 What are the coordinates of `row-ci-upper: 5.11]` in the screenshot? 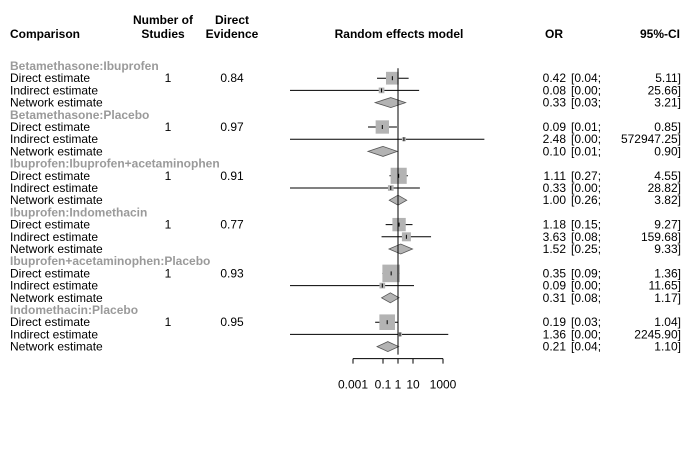 It's located at (668, 78).